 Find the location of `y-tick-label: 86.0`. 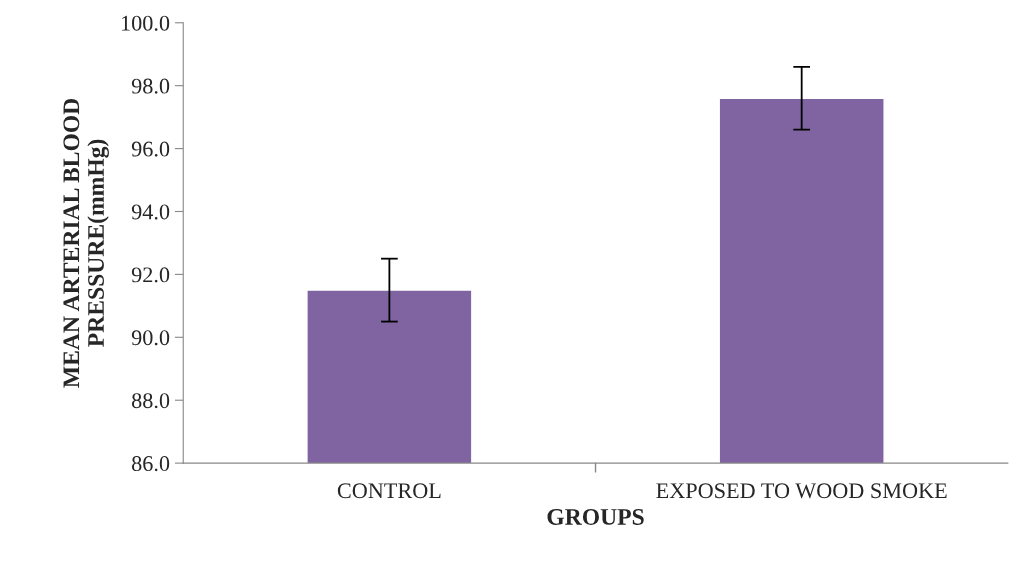

y-tick-label: 86.0 is located at coordinates (151, 464).